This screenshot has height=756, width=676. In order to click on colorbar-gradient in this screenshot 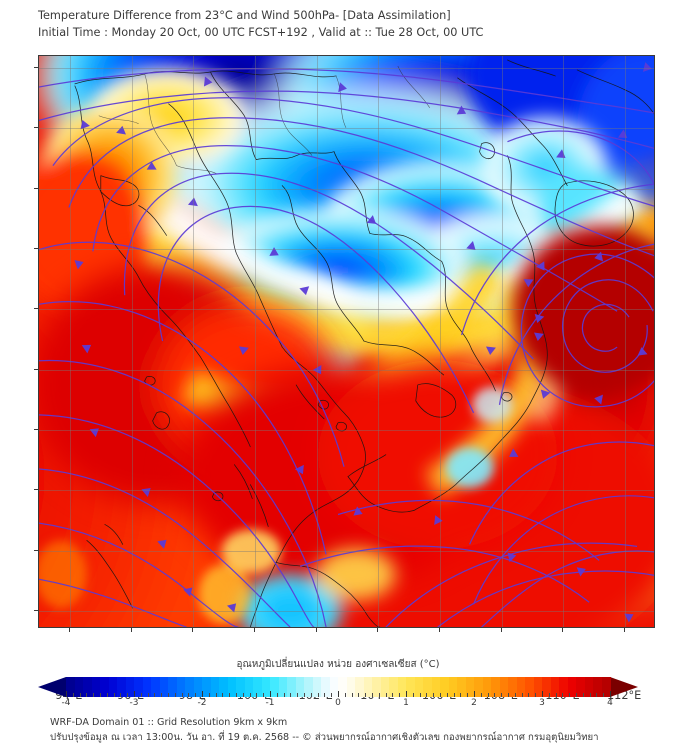, I will do `click(338, 687)`.